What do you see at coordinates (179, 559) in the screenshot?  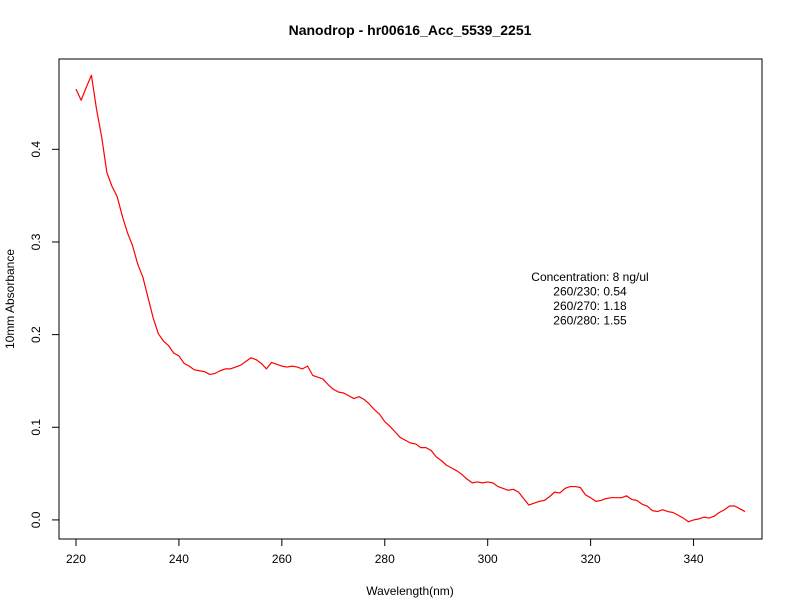 I see `x-tick-label: 240` at bounding box center [179, 559].